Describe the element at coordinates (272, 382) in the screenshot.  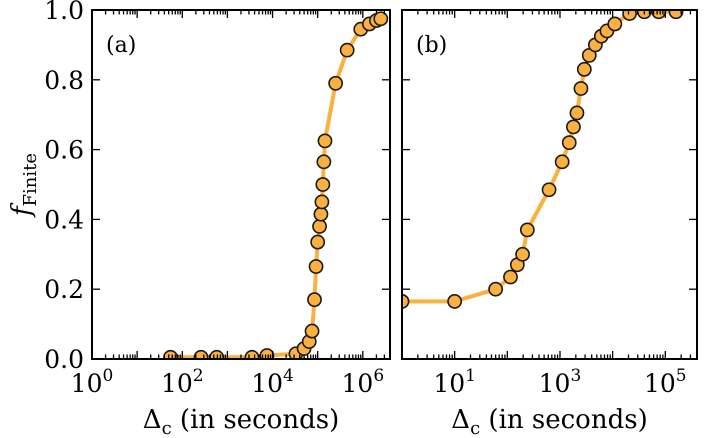
I see `x-tick-label: 10⁴` at that location.